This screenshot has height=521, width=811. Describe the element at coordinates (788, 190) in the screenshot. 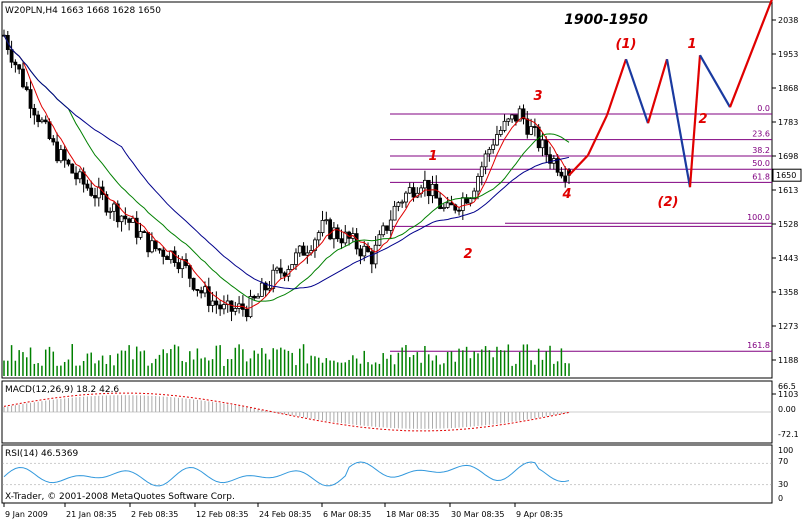

I see `y-tick-label: 1613` at that location.